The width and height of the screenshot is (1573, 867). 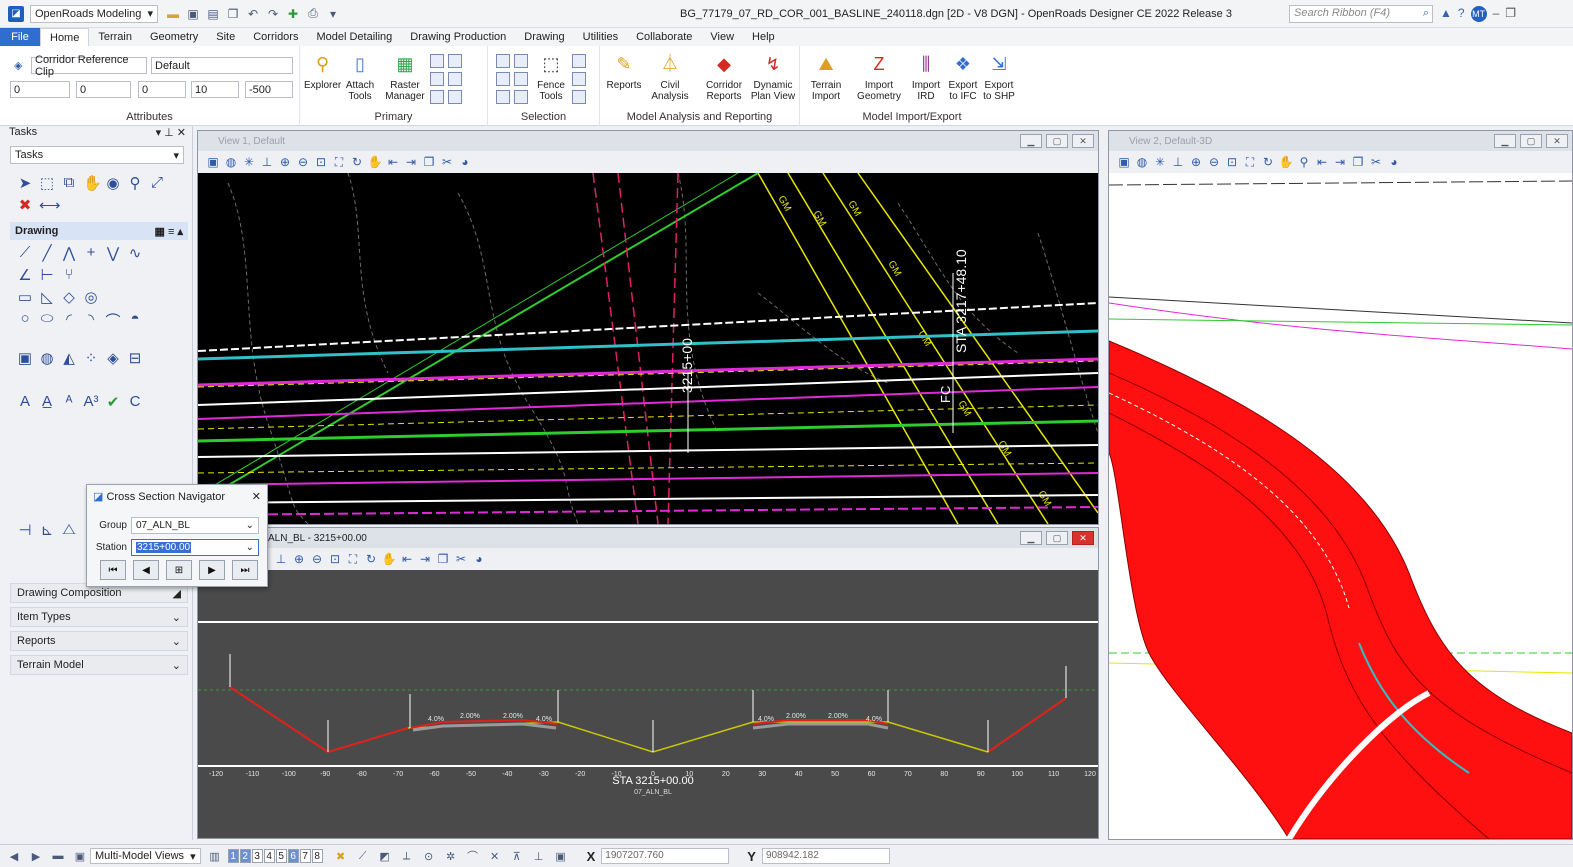 I want to click on explorer-button: ⚲ Explorer, so click(x=322, y=71).